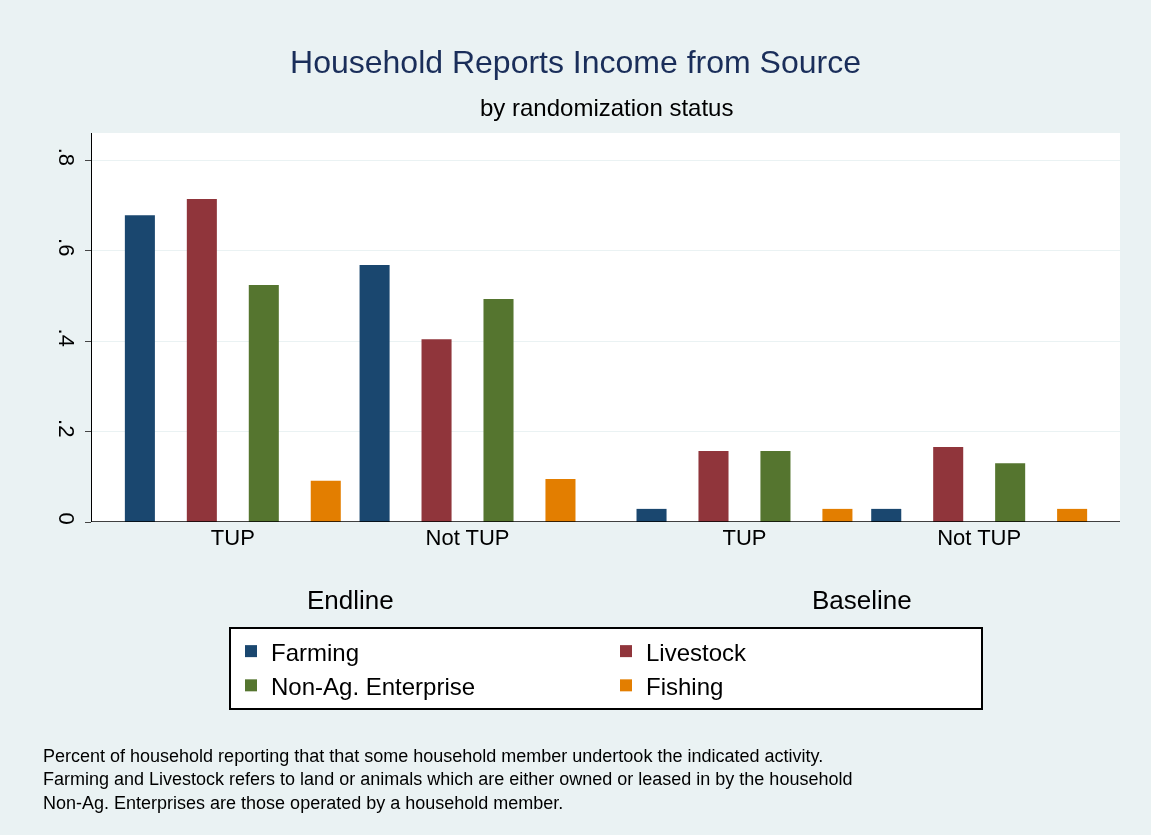 This screenshot has height=835, width=1151. Describe the element at coordinates (697, 652) in the screenshot. I see `legend-label: Livestock` at that location.